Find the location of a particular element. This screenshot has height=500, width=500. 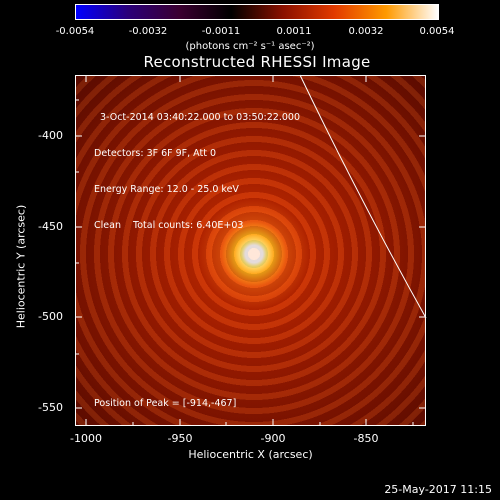

x-tick-label: -850 is located at coordinates (366, 438).